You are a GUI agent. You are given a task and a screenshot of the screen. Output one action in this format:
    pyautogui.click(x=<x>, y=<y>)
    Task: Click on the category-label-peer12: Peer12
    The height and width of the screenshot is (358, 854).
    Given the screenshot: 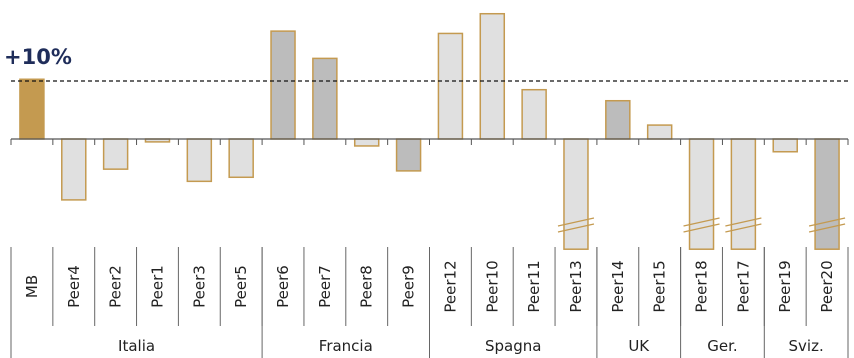 What is the action you would take?
    pyautogui.click(x=450, y=286)
    